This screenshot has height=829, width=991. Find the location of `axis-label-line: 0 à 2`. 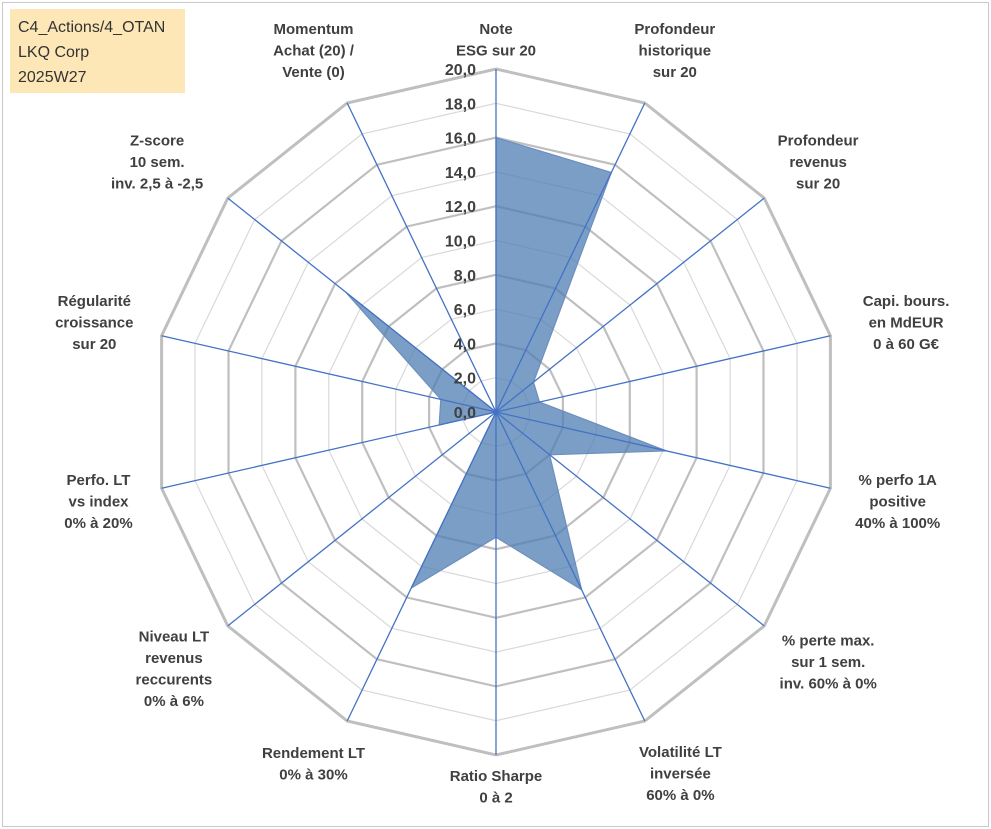

axis-label-line: 0 à 2 is located at coordinates (495, 797).